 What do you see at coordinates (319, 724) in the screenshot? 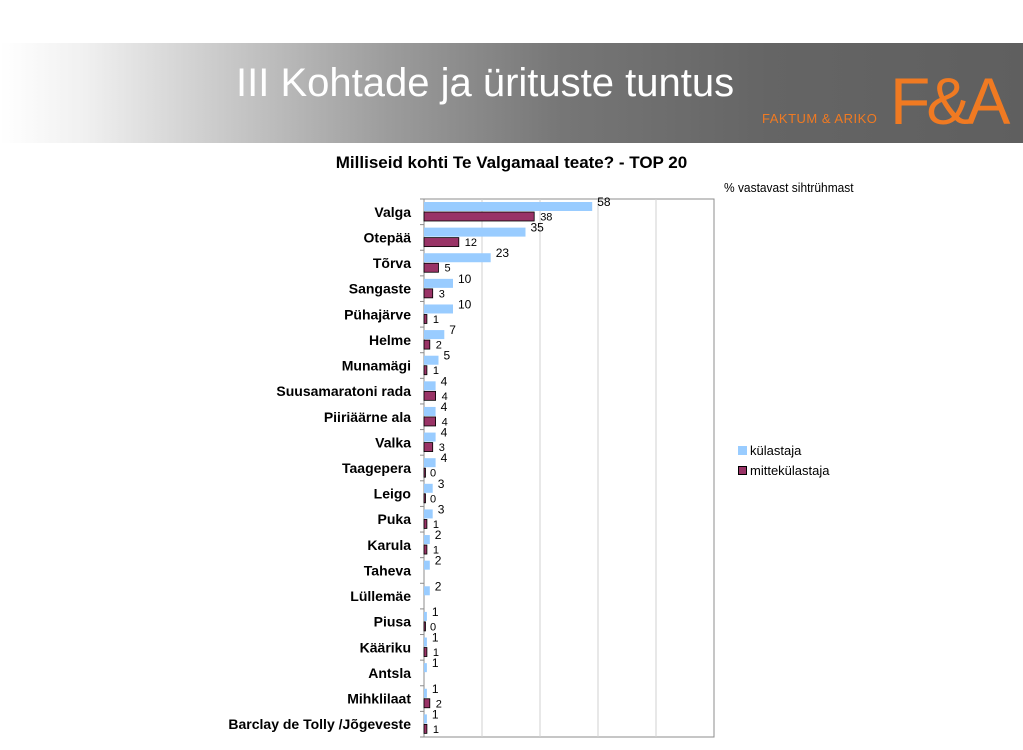
I see `category-label: Barclay de Tolly /Jõgeveste` at bounding box center [319, 724].